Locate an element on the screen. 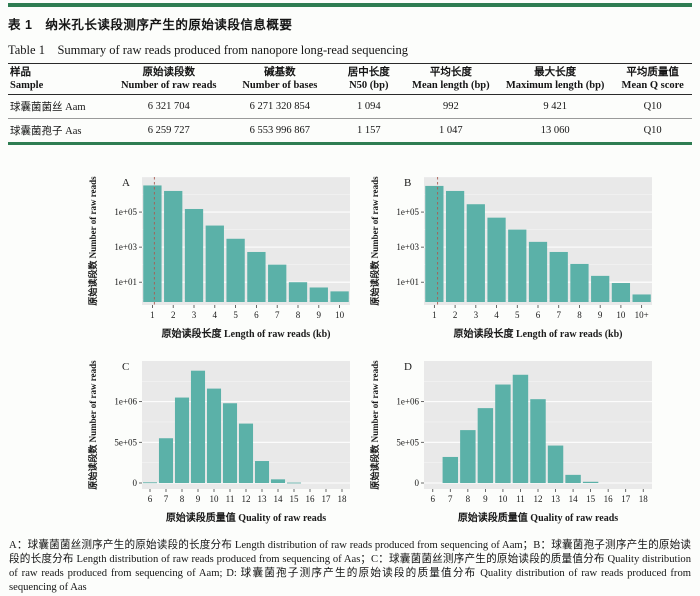  svg-text: A is located at coordinates (126, 183).